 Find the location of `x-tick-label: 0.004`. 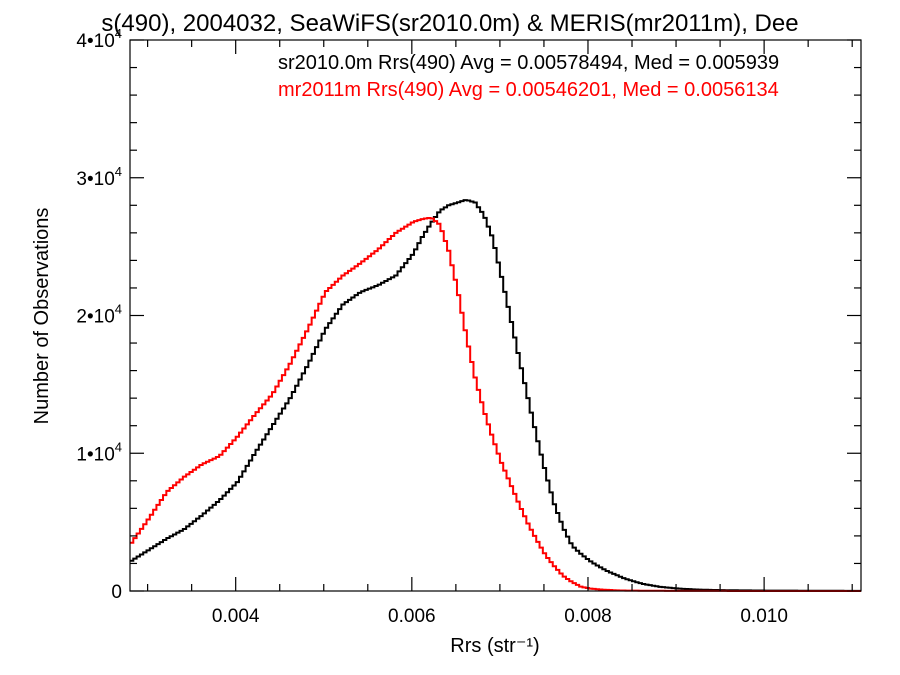

x-tick-label: 0.004 is located at coordinates (236, 616).